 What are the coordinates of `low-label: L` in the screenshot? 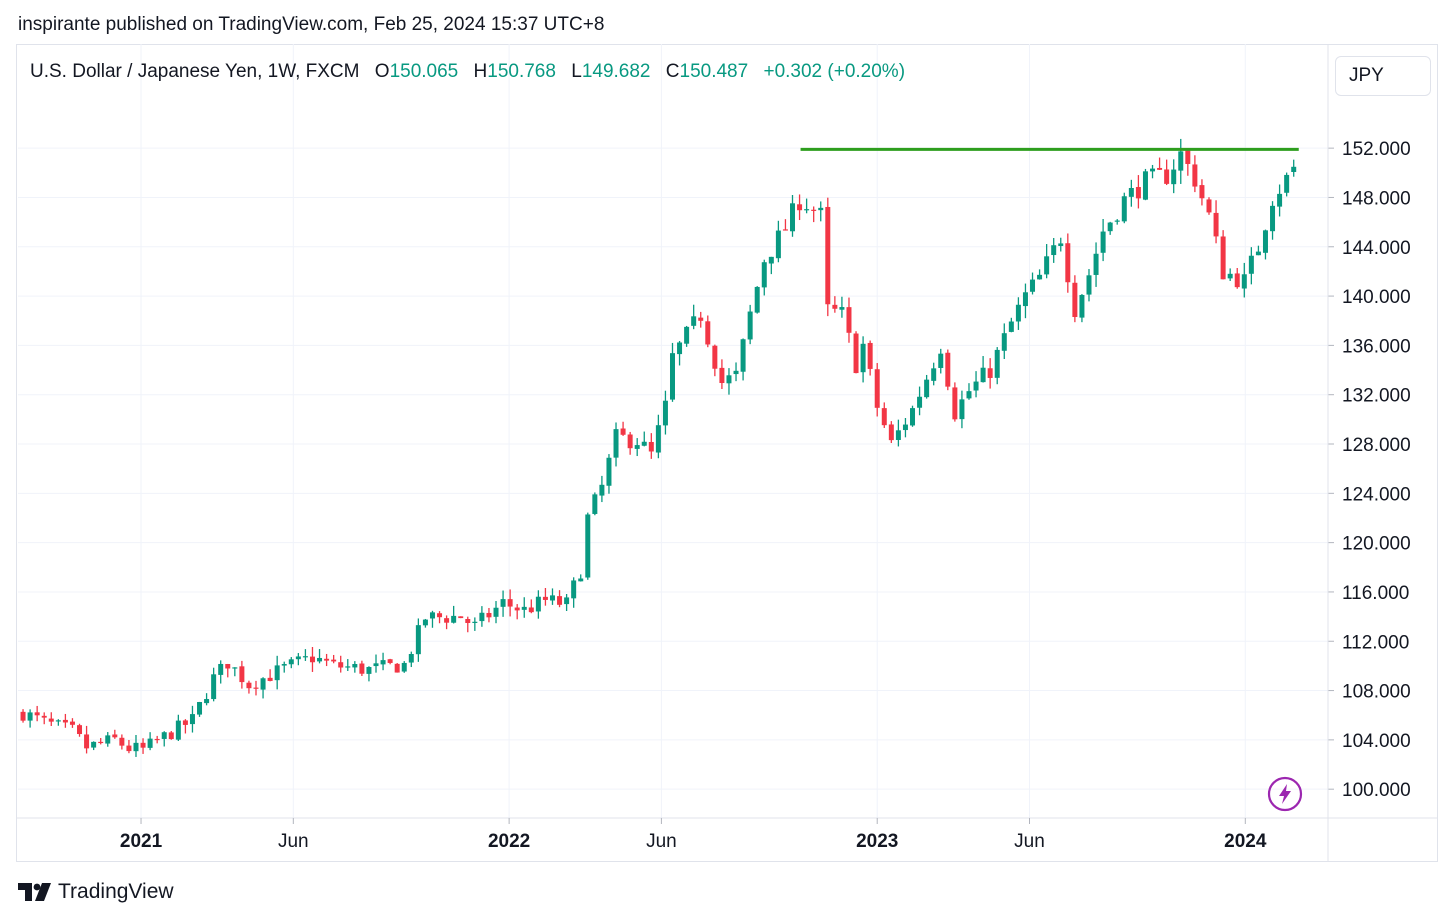 It's located at (576, 71).